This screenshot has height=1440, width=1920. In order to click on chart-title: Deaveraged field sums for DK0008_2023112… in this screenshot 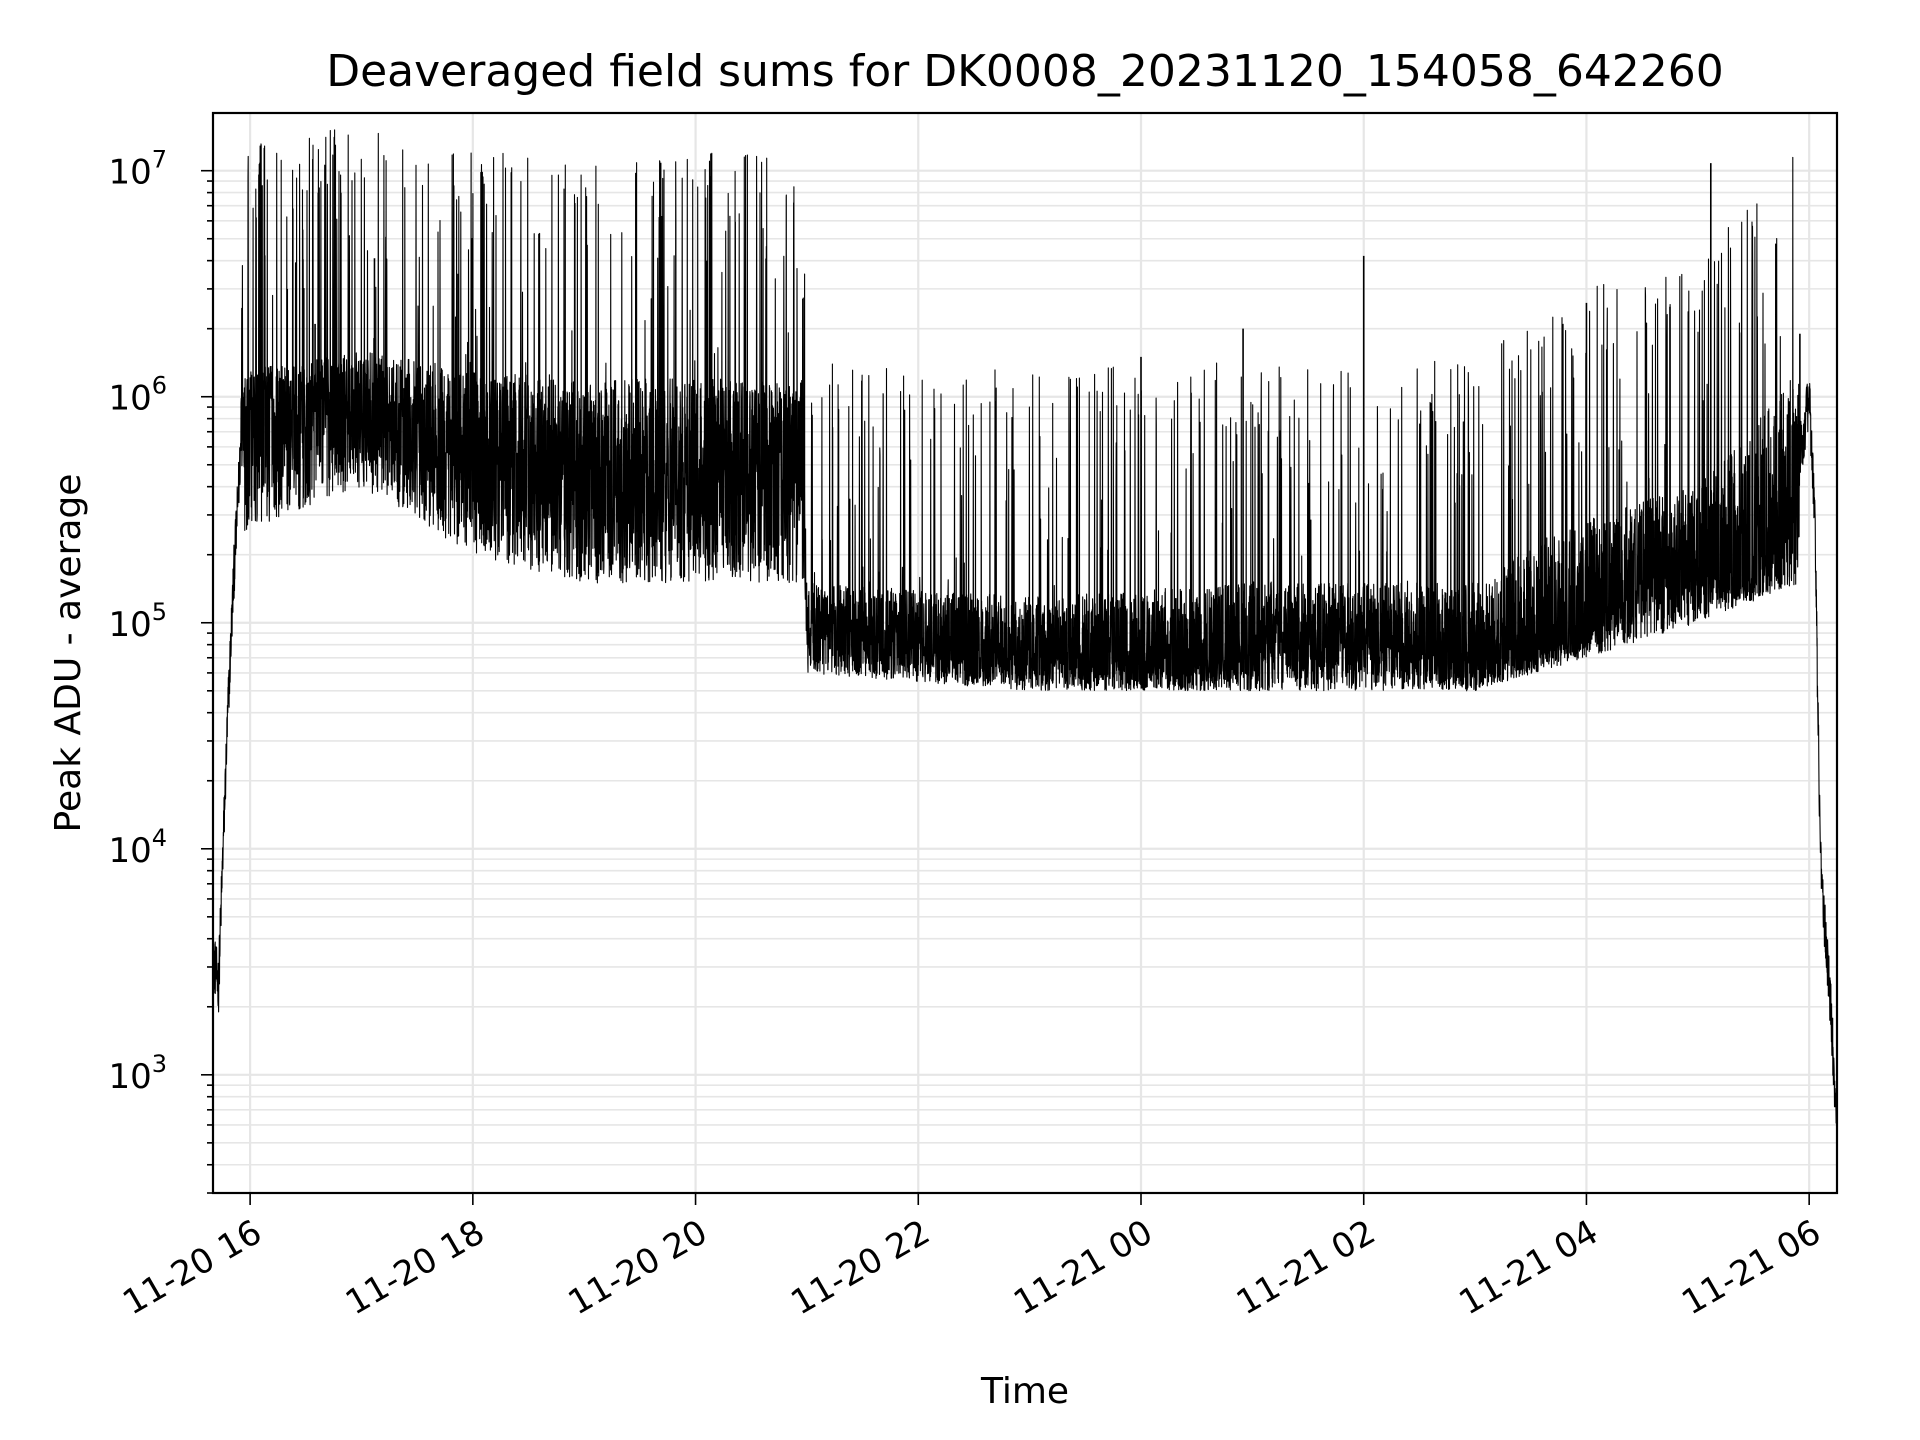, I will do `click(1025, 71)`.